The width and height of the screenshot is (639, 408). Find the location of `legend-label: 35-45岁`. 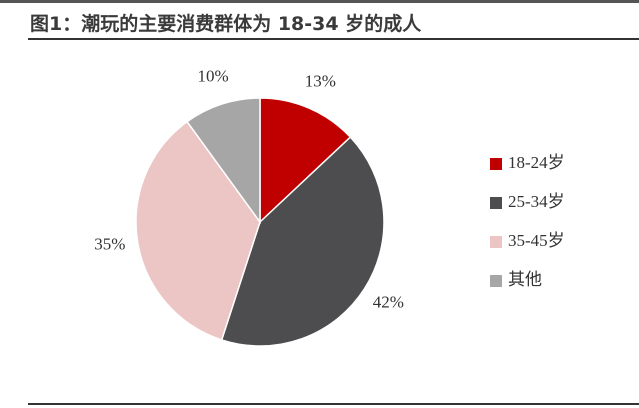

legend-label: 35-45岁 is located at coordinates (536, 240).